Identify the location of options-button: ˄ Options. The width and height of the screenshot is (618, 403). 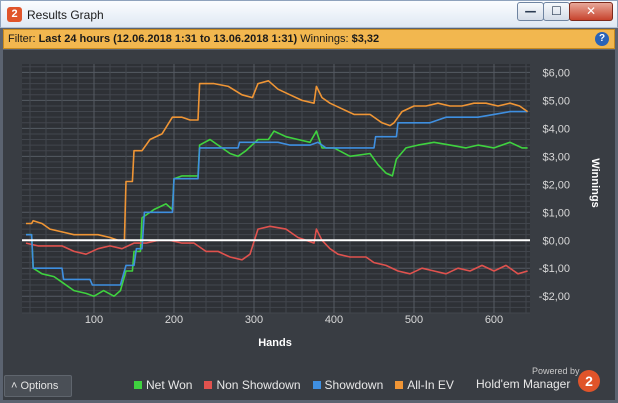
(38, 386).